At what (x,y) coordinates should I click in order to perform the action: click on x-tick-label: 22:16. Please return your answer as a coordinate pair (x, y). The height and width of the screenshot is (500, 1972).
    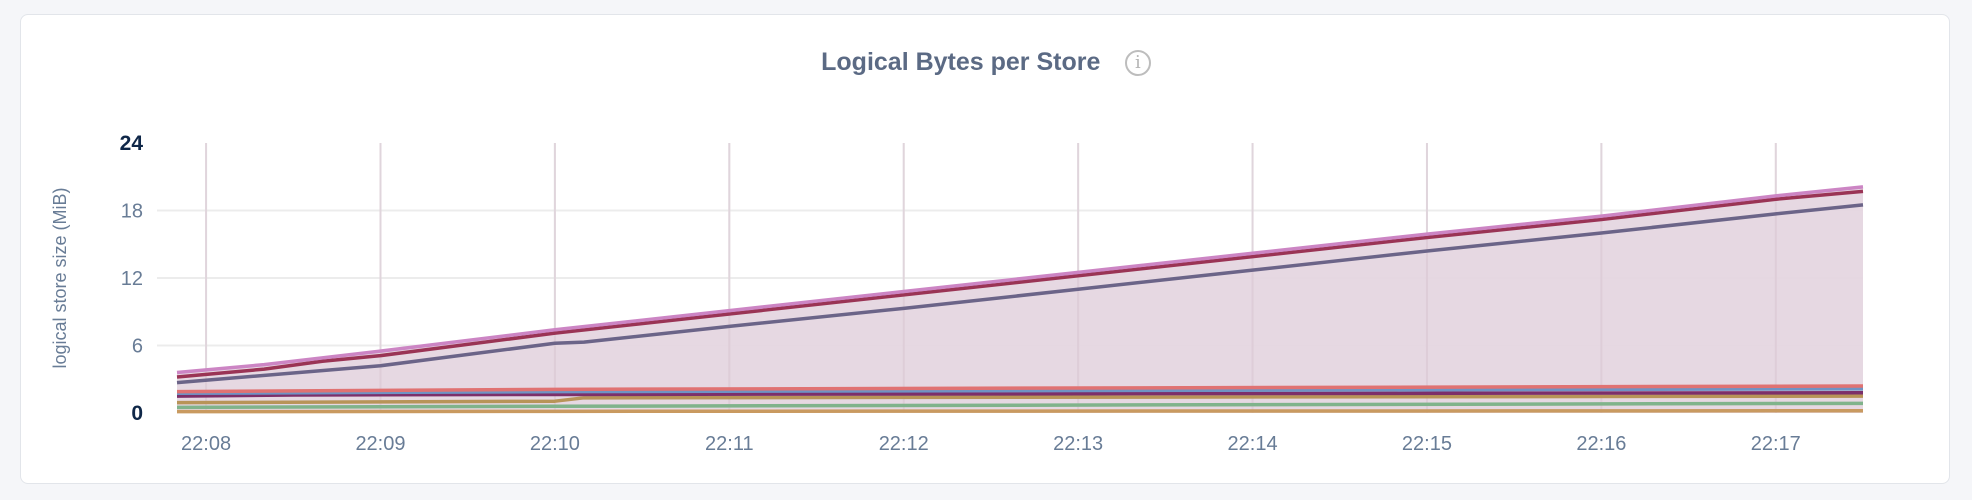
    Looking at the image, I should click on (1601, 444).